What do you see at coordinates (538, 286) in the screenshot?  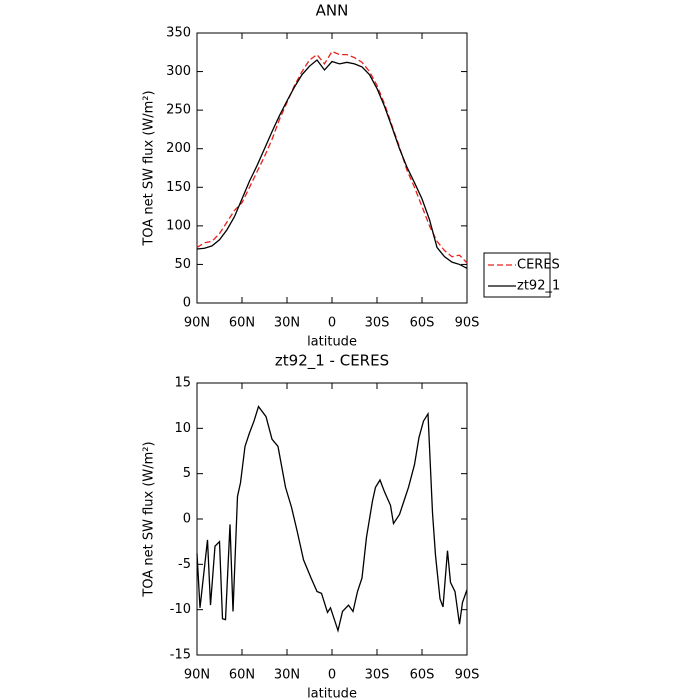 I see `legend-label: zt92_1` at bounding box center [538, 286].